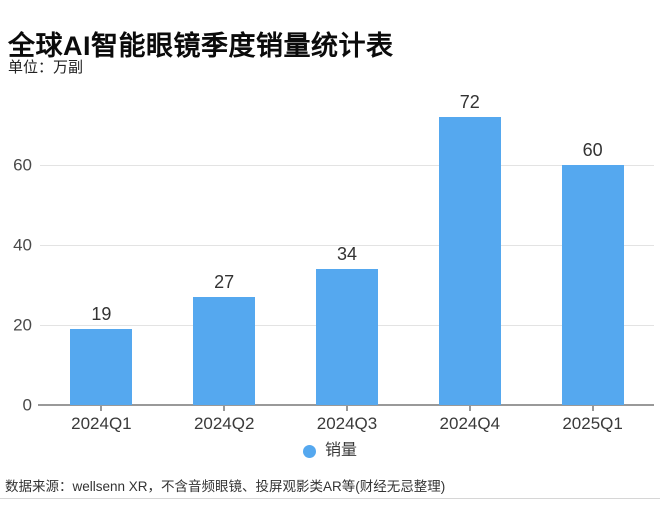 The height and width of the screenshot is (505, 660). I want to click on bar-2024Q4, so click(469, 261).